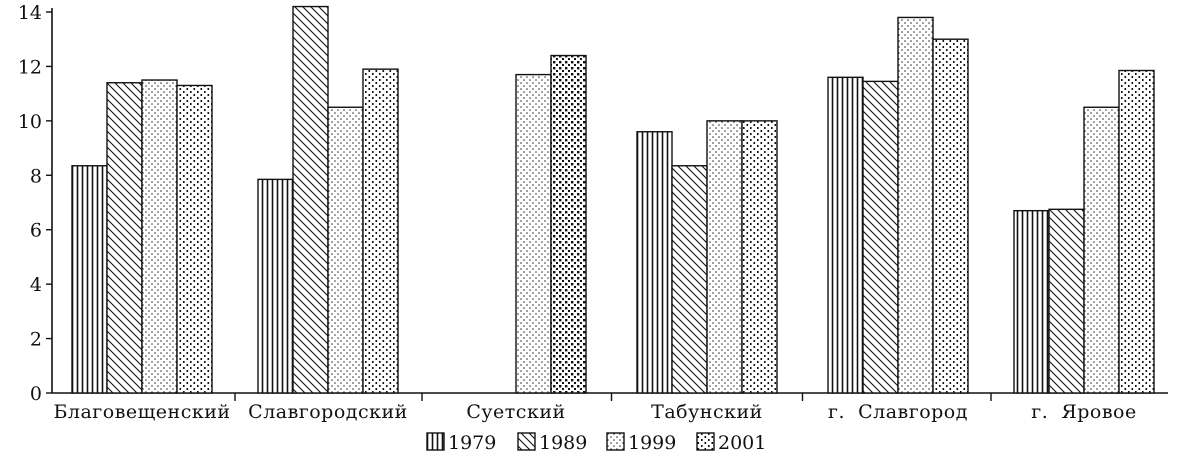 The height and width of the screenshot is (461, 1178). Describe the element at coordinates (328, 412) in the screenshot. I see `x-category-label: Славгородский` at that location.